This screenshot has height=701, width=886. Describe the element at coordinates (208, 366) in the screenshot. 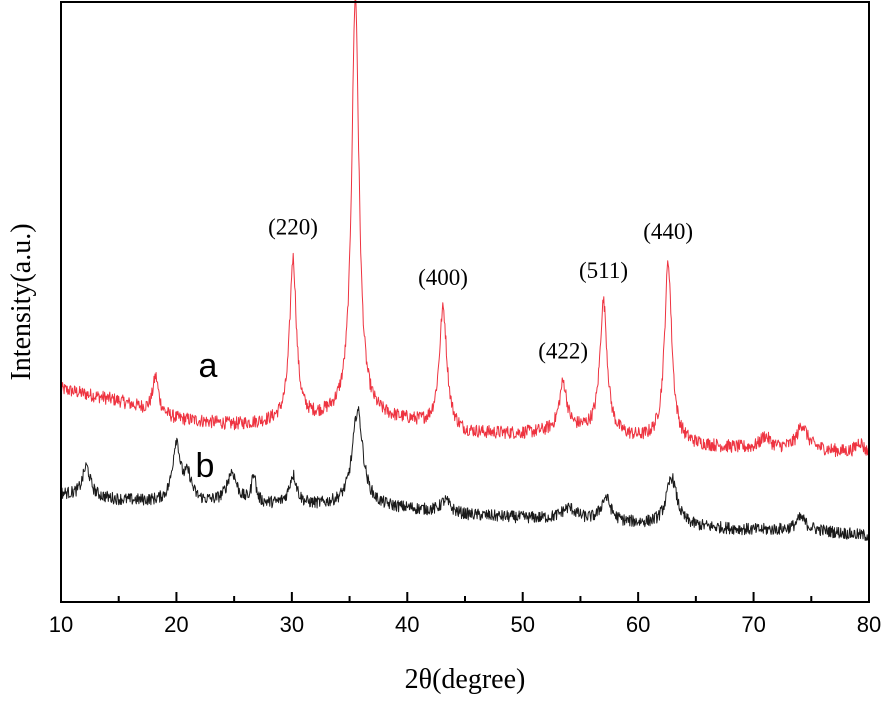

I see `series-label-a: a` at that location.